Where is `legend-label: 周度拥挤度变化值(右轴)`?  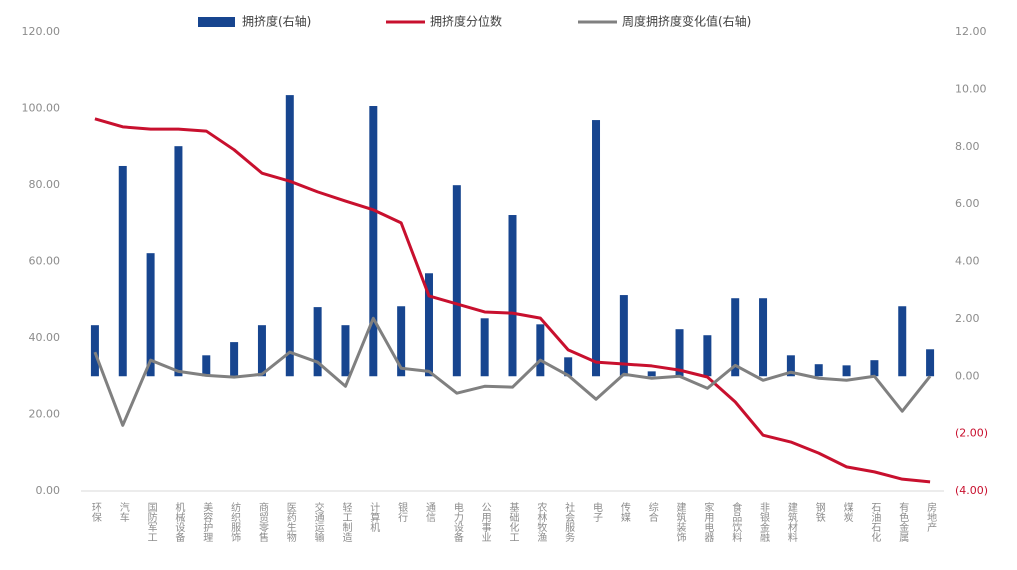 legend-label: 周度拥挤度变化值(右轴) is located at coordinates (686, 21).